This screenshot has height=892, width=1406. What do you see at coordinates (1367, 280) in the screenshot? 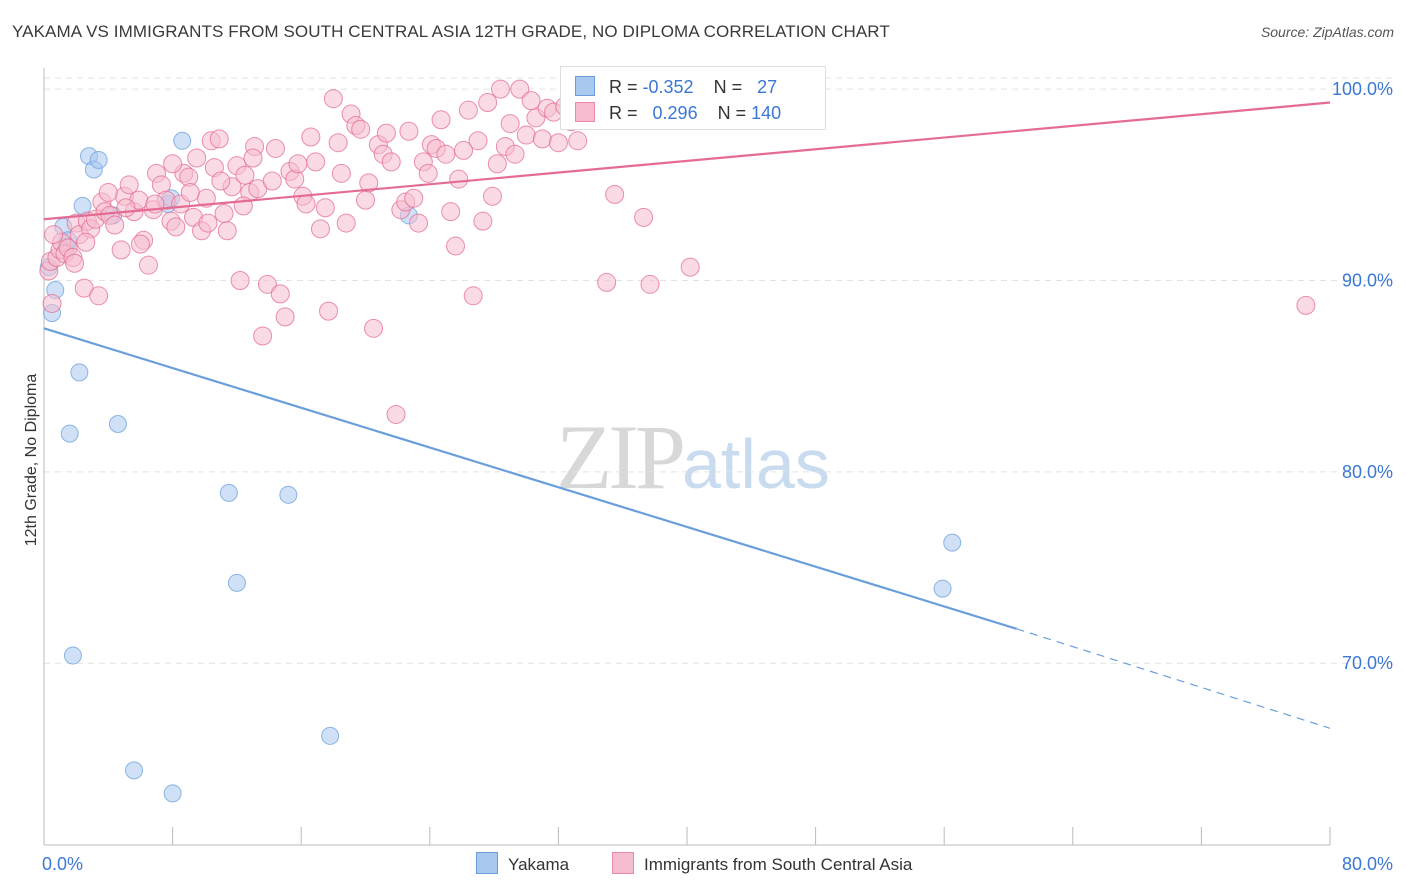
I see `y-tick-label: 90.0%` at bounding box center [1367, 280].